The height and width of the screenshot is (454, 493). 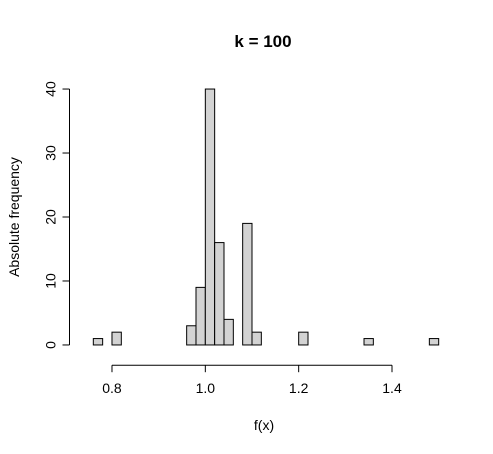 I want to click on x-axis-label: f(x), so click(x=264, y=425).